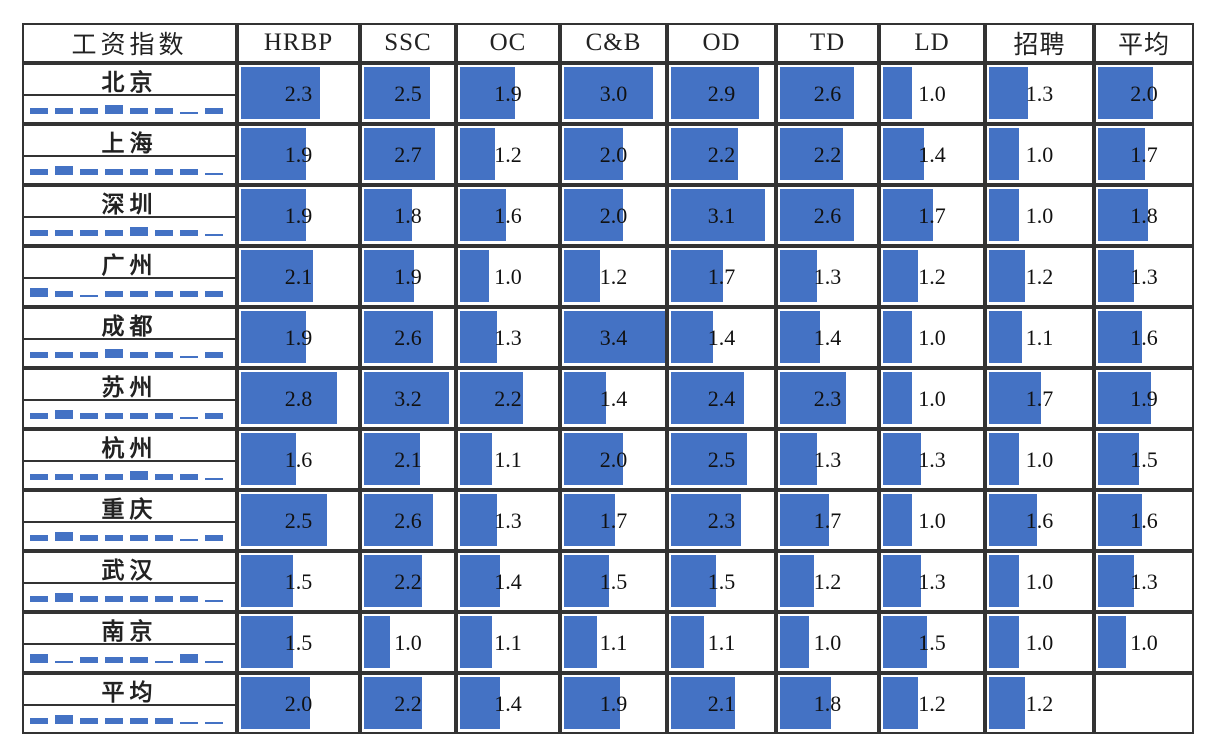  What do you see at coordinates (721, 520) in the screenshot?
I see `value-cell: 2.3` at bounding box center [721, 520].